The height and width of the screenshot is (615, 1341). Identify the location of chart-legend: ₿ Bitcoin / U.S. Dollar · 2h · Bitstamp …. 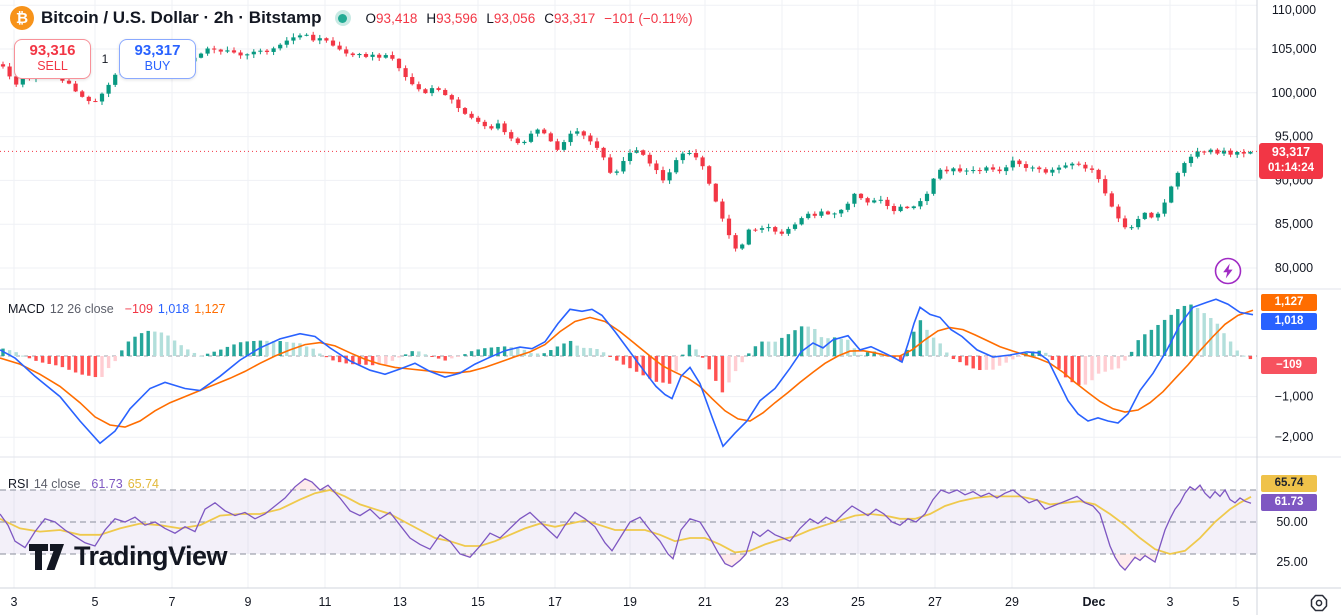
(351, 18).